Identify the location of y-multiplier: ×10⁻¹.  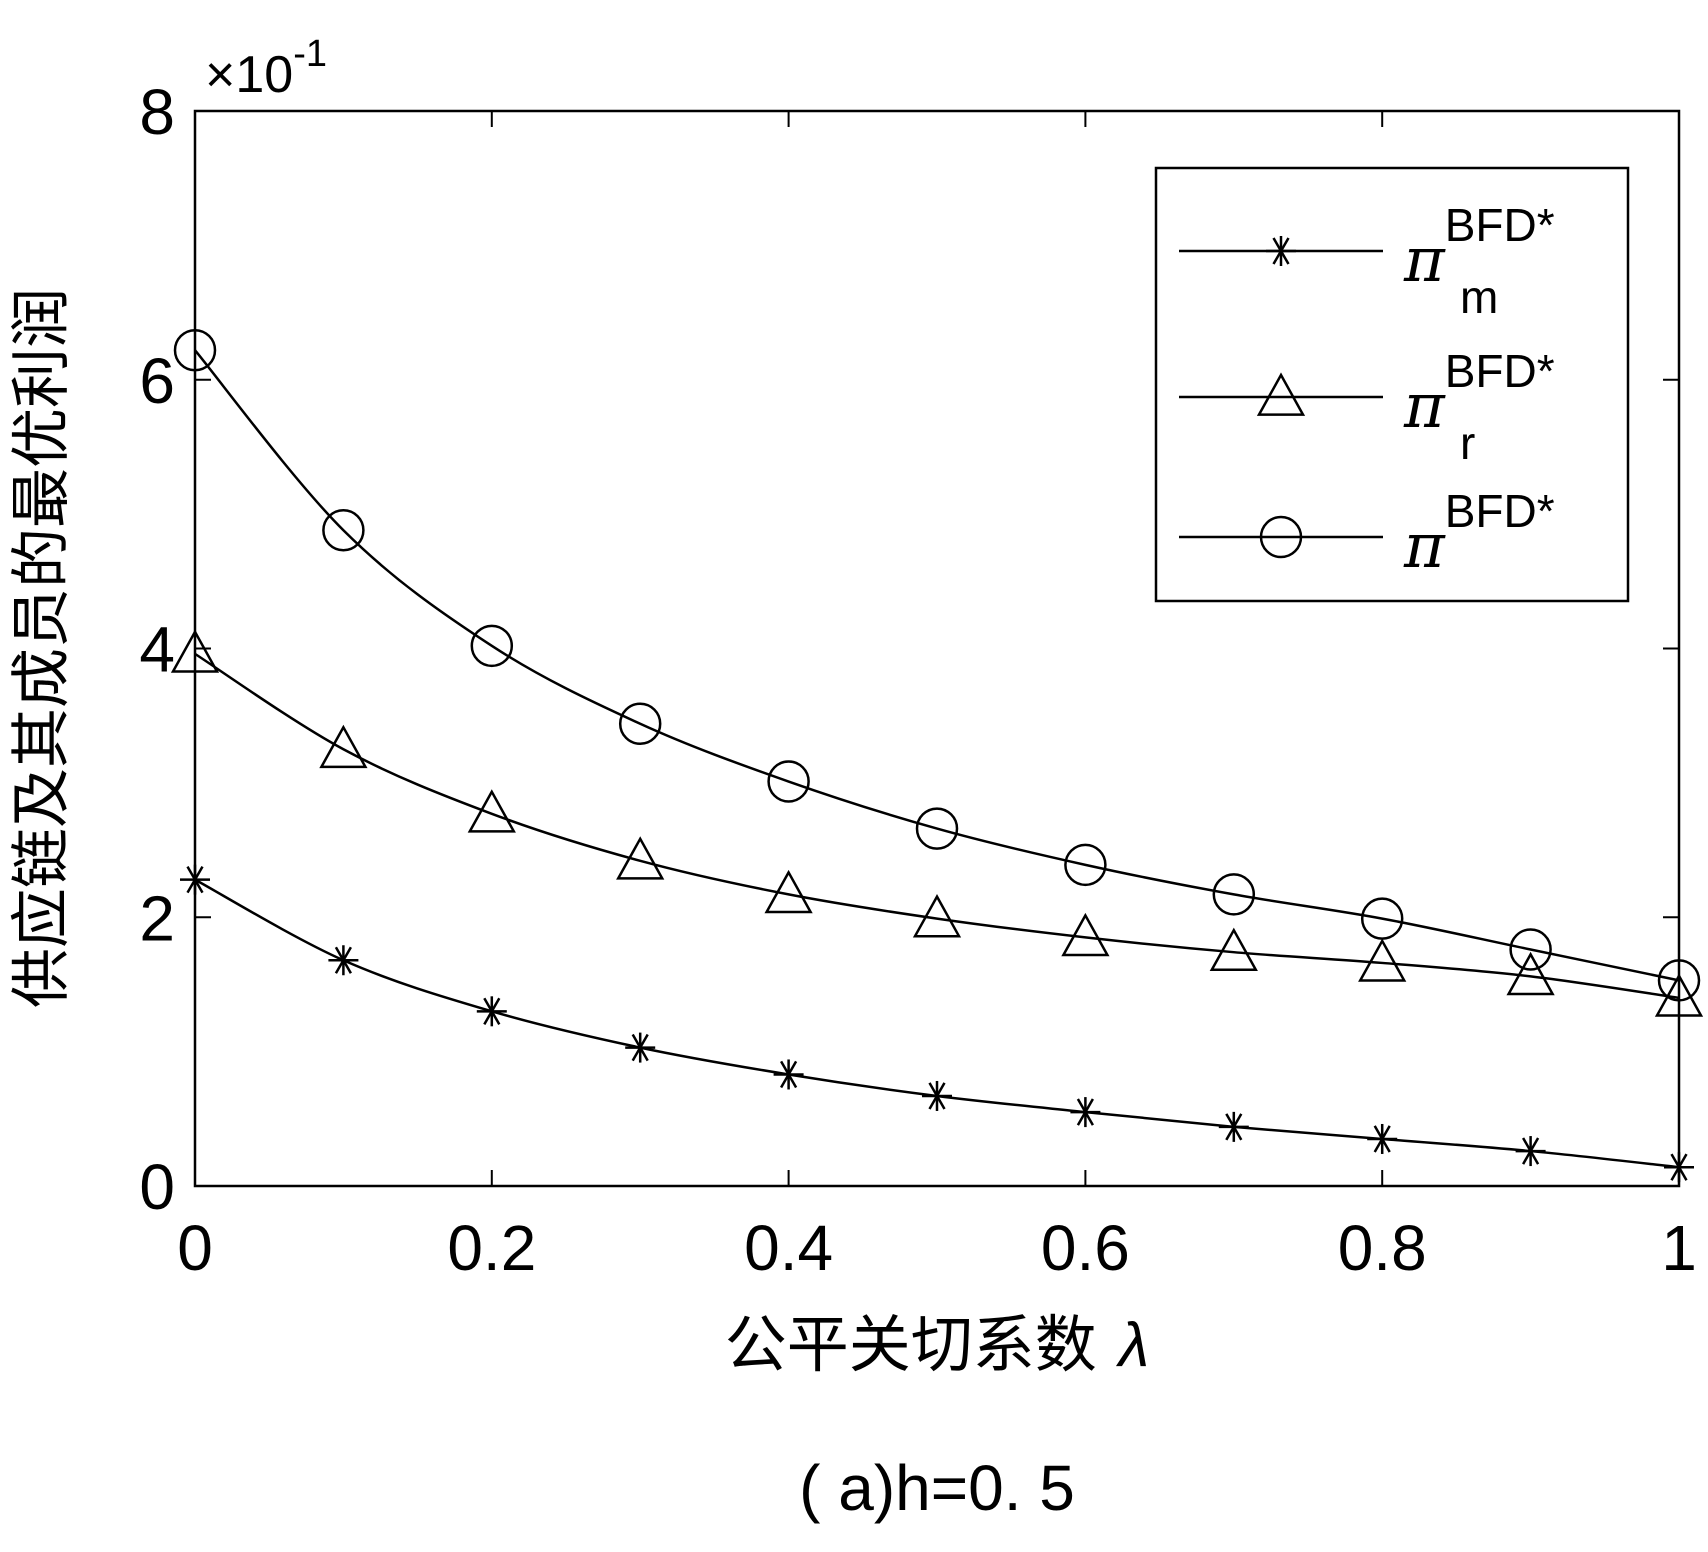
(266, 68).